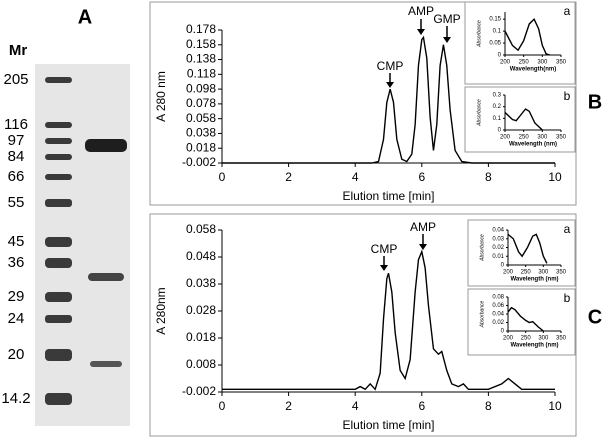  Describe the element at coordinates (533, 70) in the screenshot. I see `x-axis-label: Wavelength(nm)` at that location.